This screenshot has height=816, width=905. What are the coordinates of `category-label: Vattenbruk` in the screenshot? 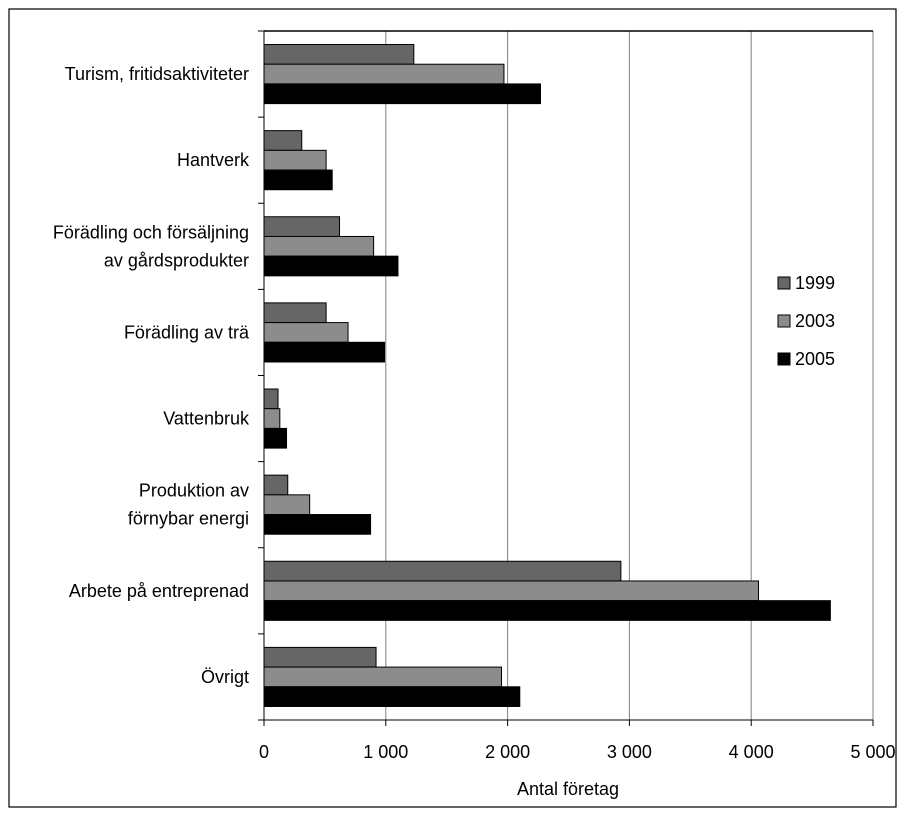 It's located at (206, 419).